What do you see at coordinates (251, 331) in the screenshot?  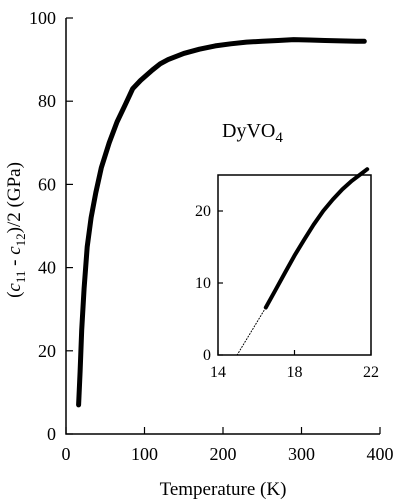 I see `inset-extrapolation-line` at bounding box center [251, 331].